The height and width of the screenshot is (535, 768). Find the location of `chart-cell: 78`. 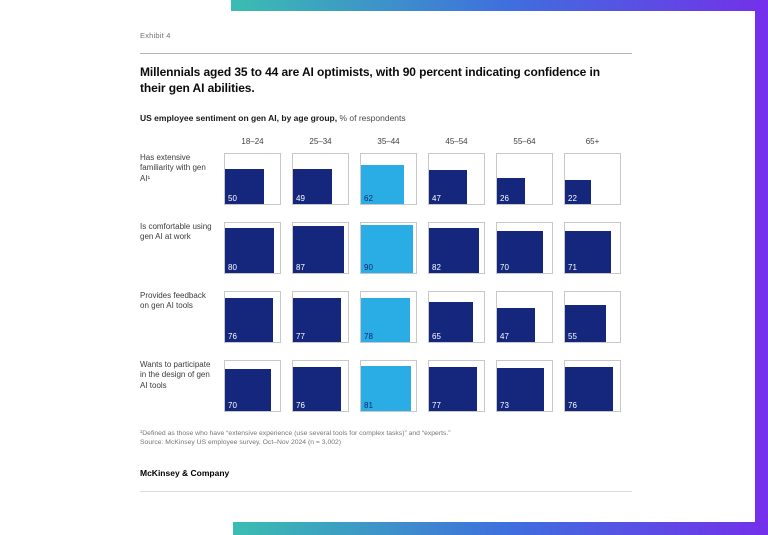

chart-cell: 78 is located at coordinates (388, 316).